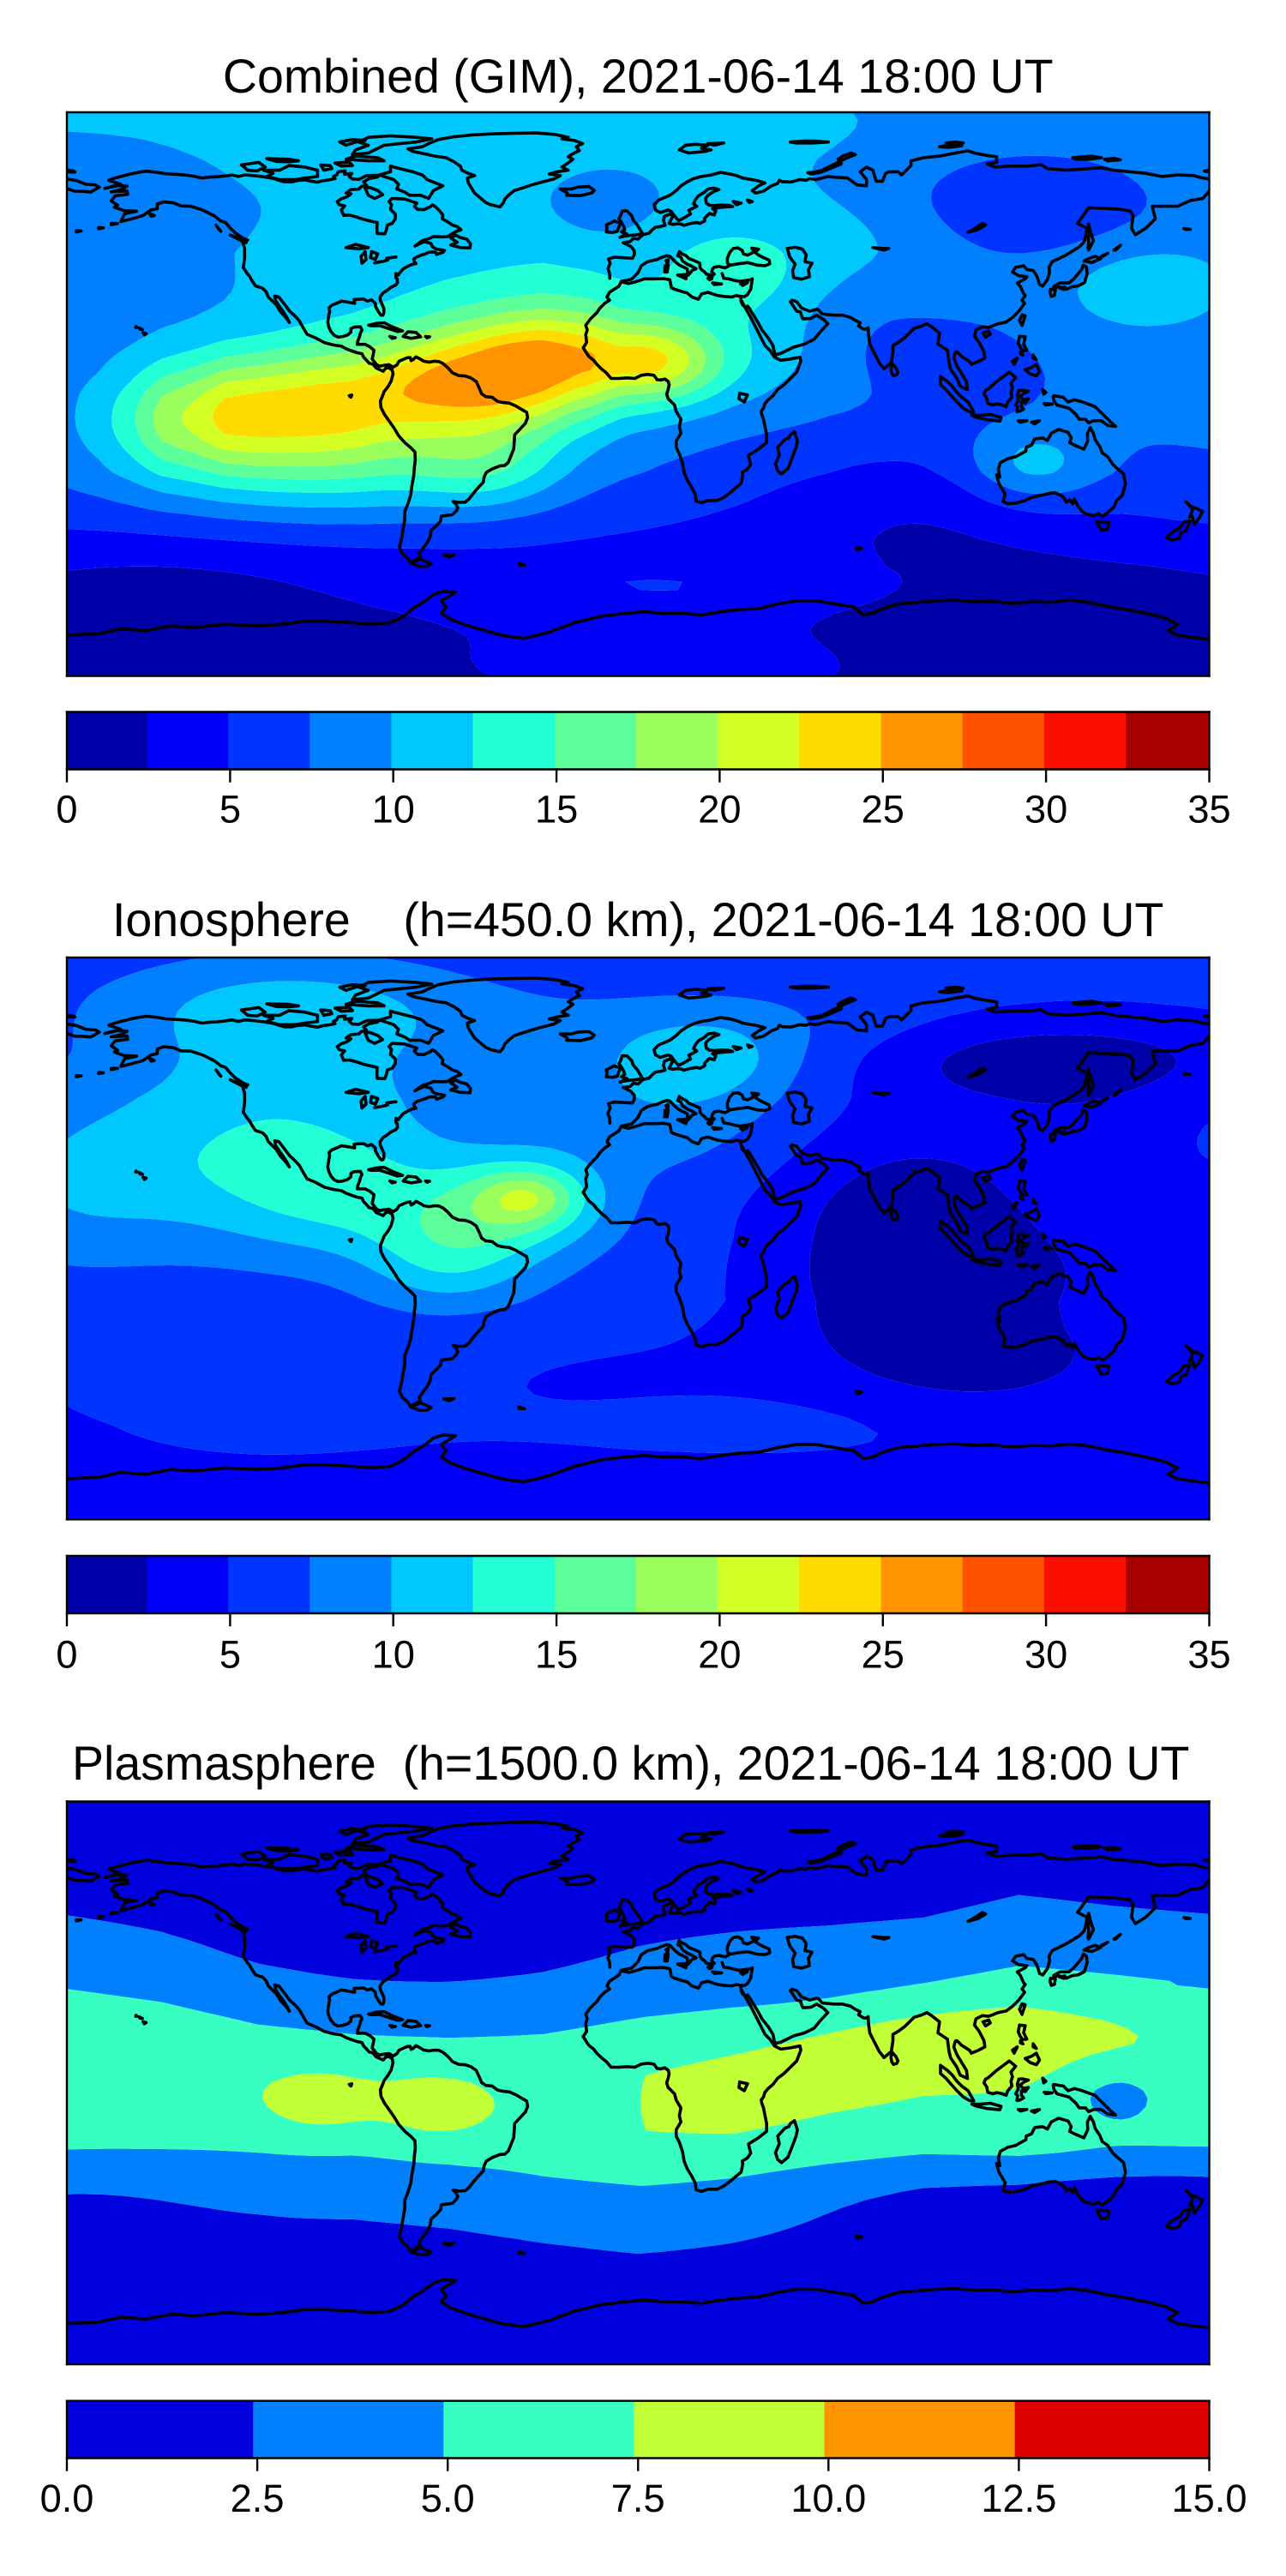 Image resolution: width=1286 pixels, height=2576 pixels. What do you see at coordinates (638, 76) in the screenshot?
I see `svg-text:Combined (GIM), 2021-06-14 18:: Combined (GIM), 2021-06-14 18:00 UT` at bounding box center [638, 76].